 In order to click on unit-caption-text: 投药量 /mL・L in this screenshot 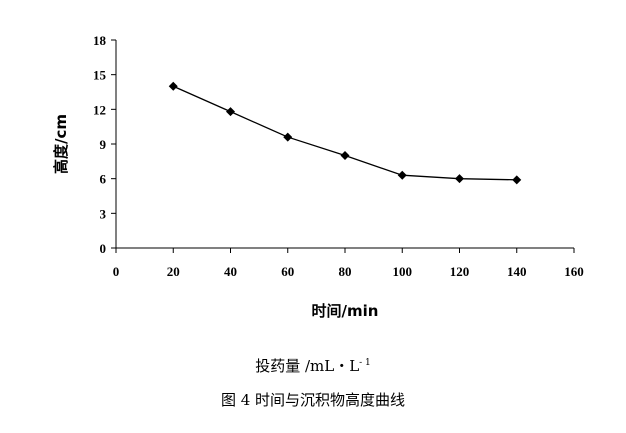, I will do `click(307, 366)`.